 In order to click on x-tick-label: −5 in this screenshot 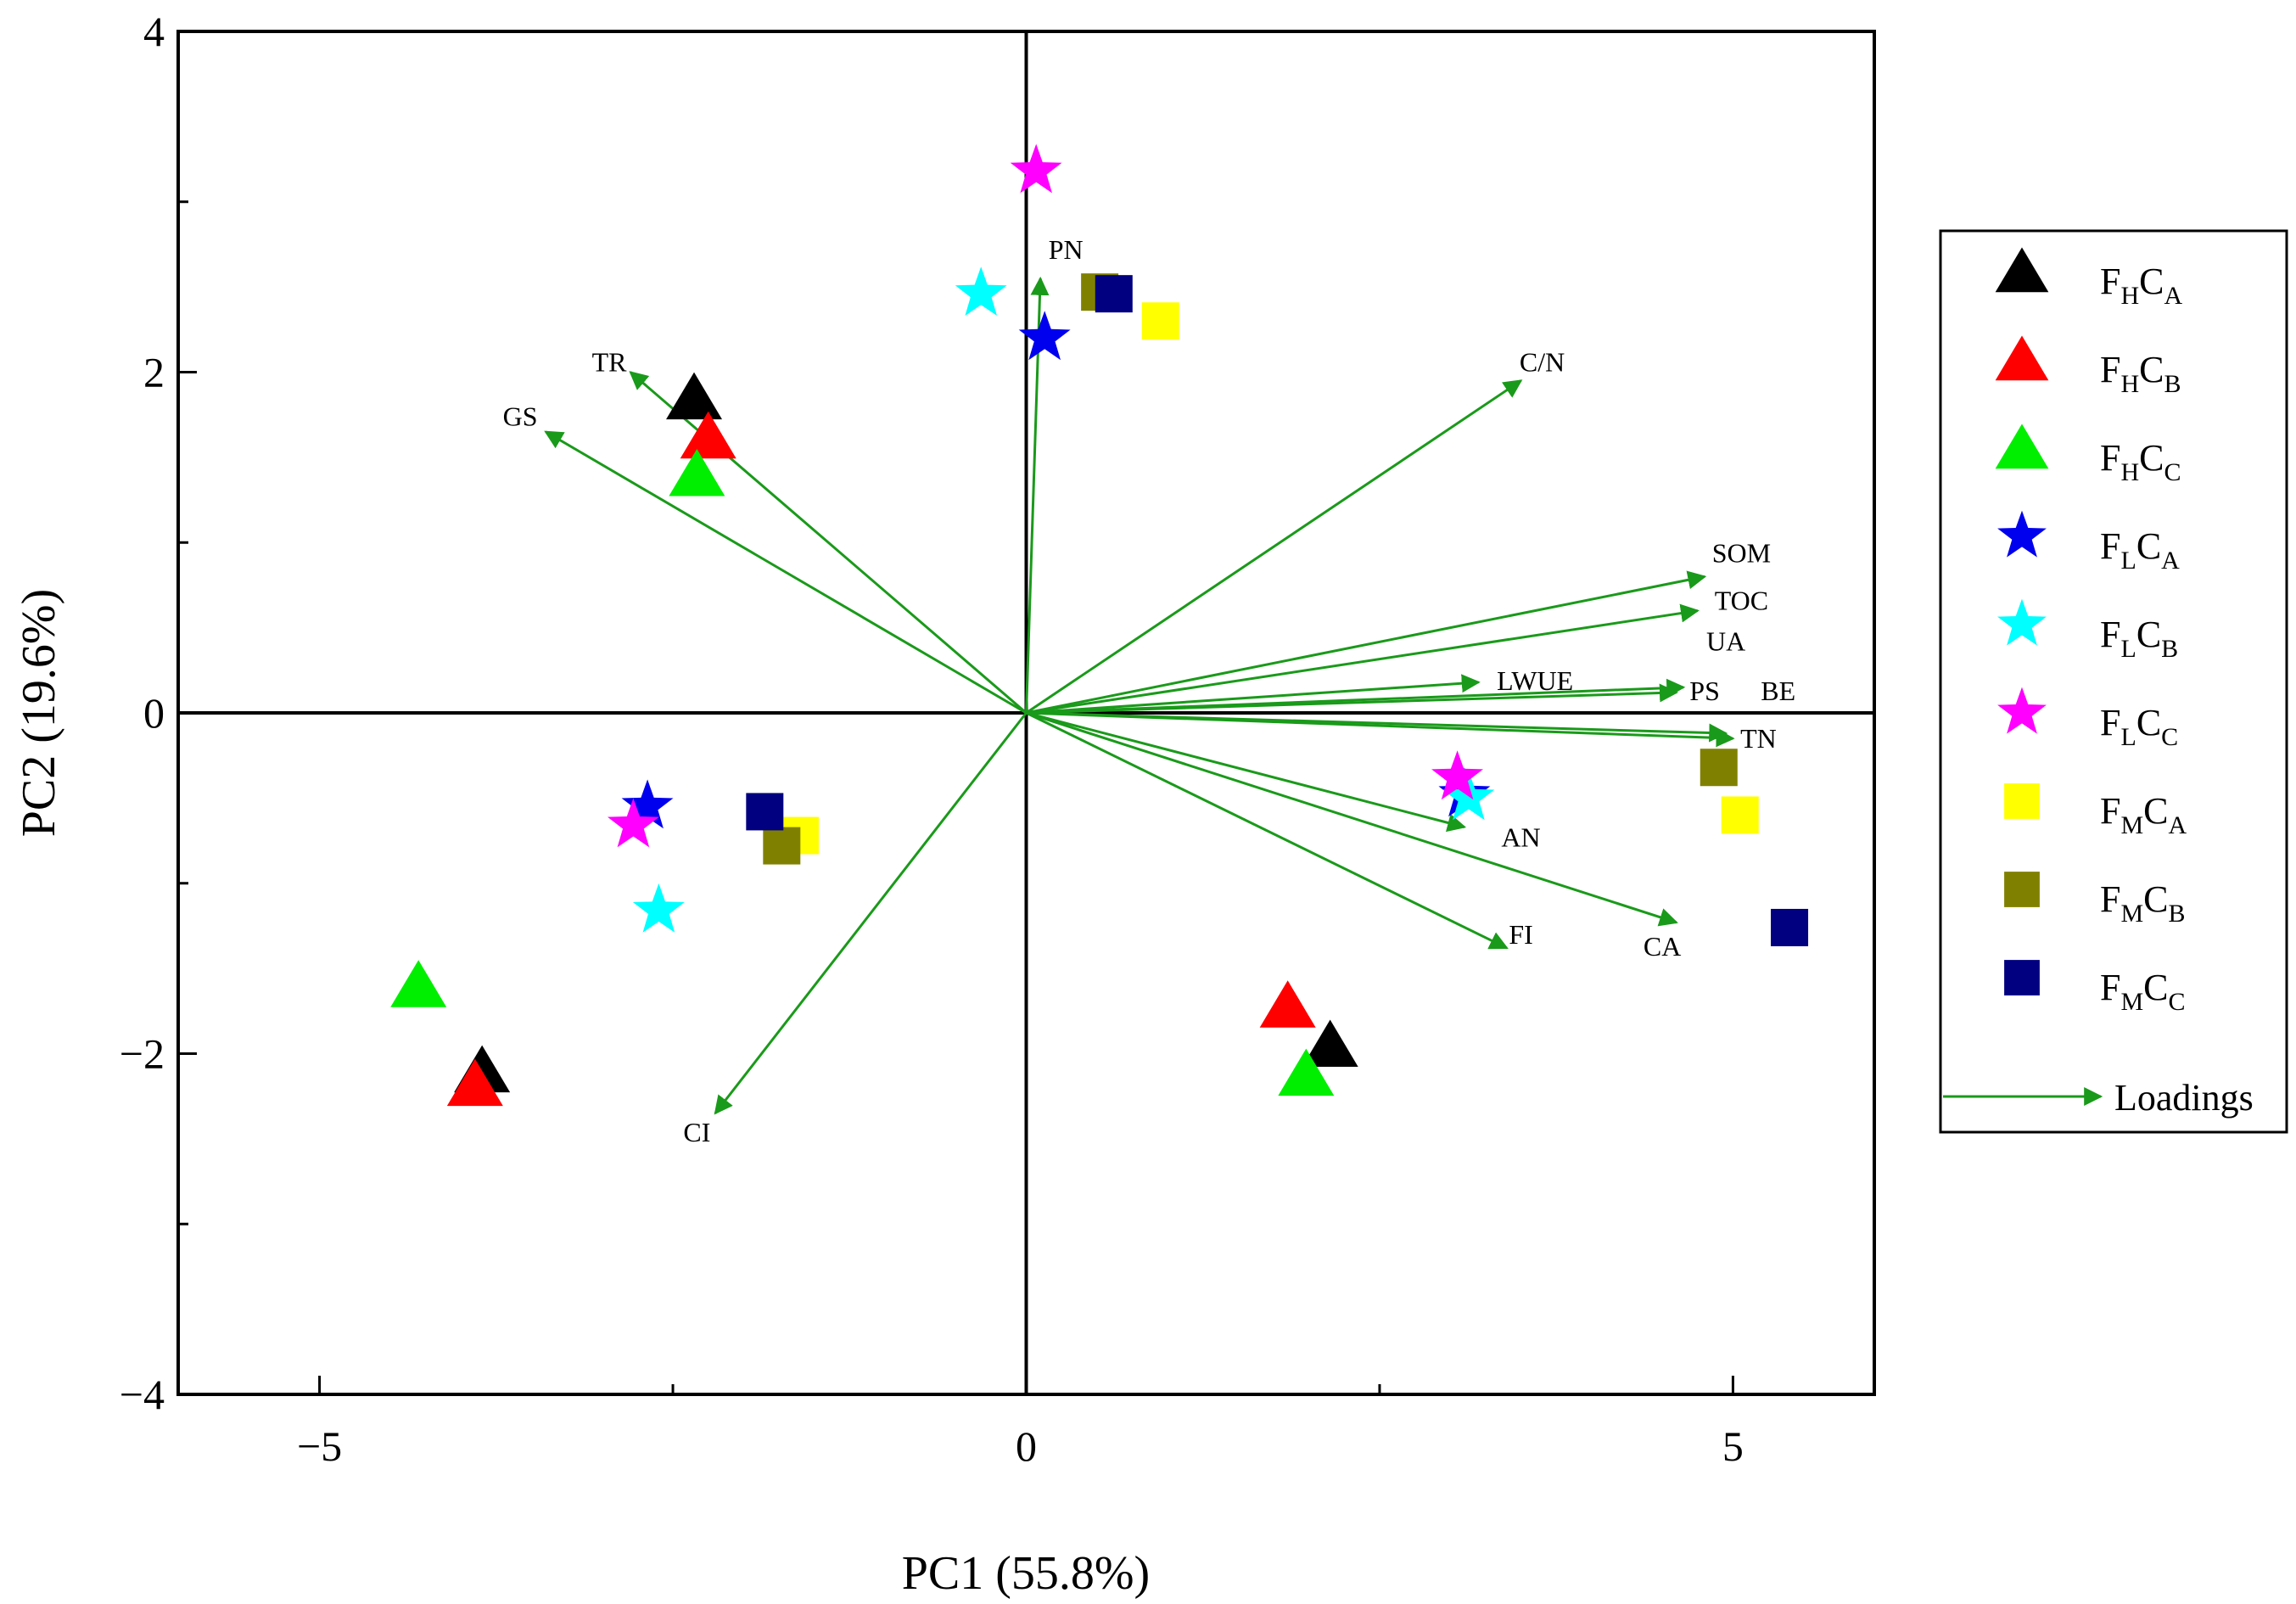, I will do `click(319, 1446)`.